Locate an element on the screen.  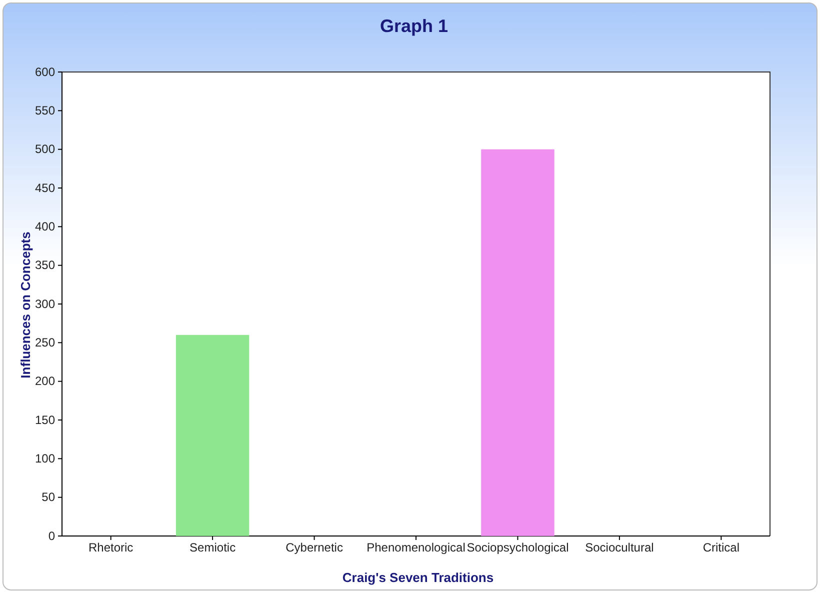
y-tick-label: 400 is located at coordinates (45, 227).